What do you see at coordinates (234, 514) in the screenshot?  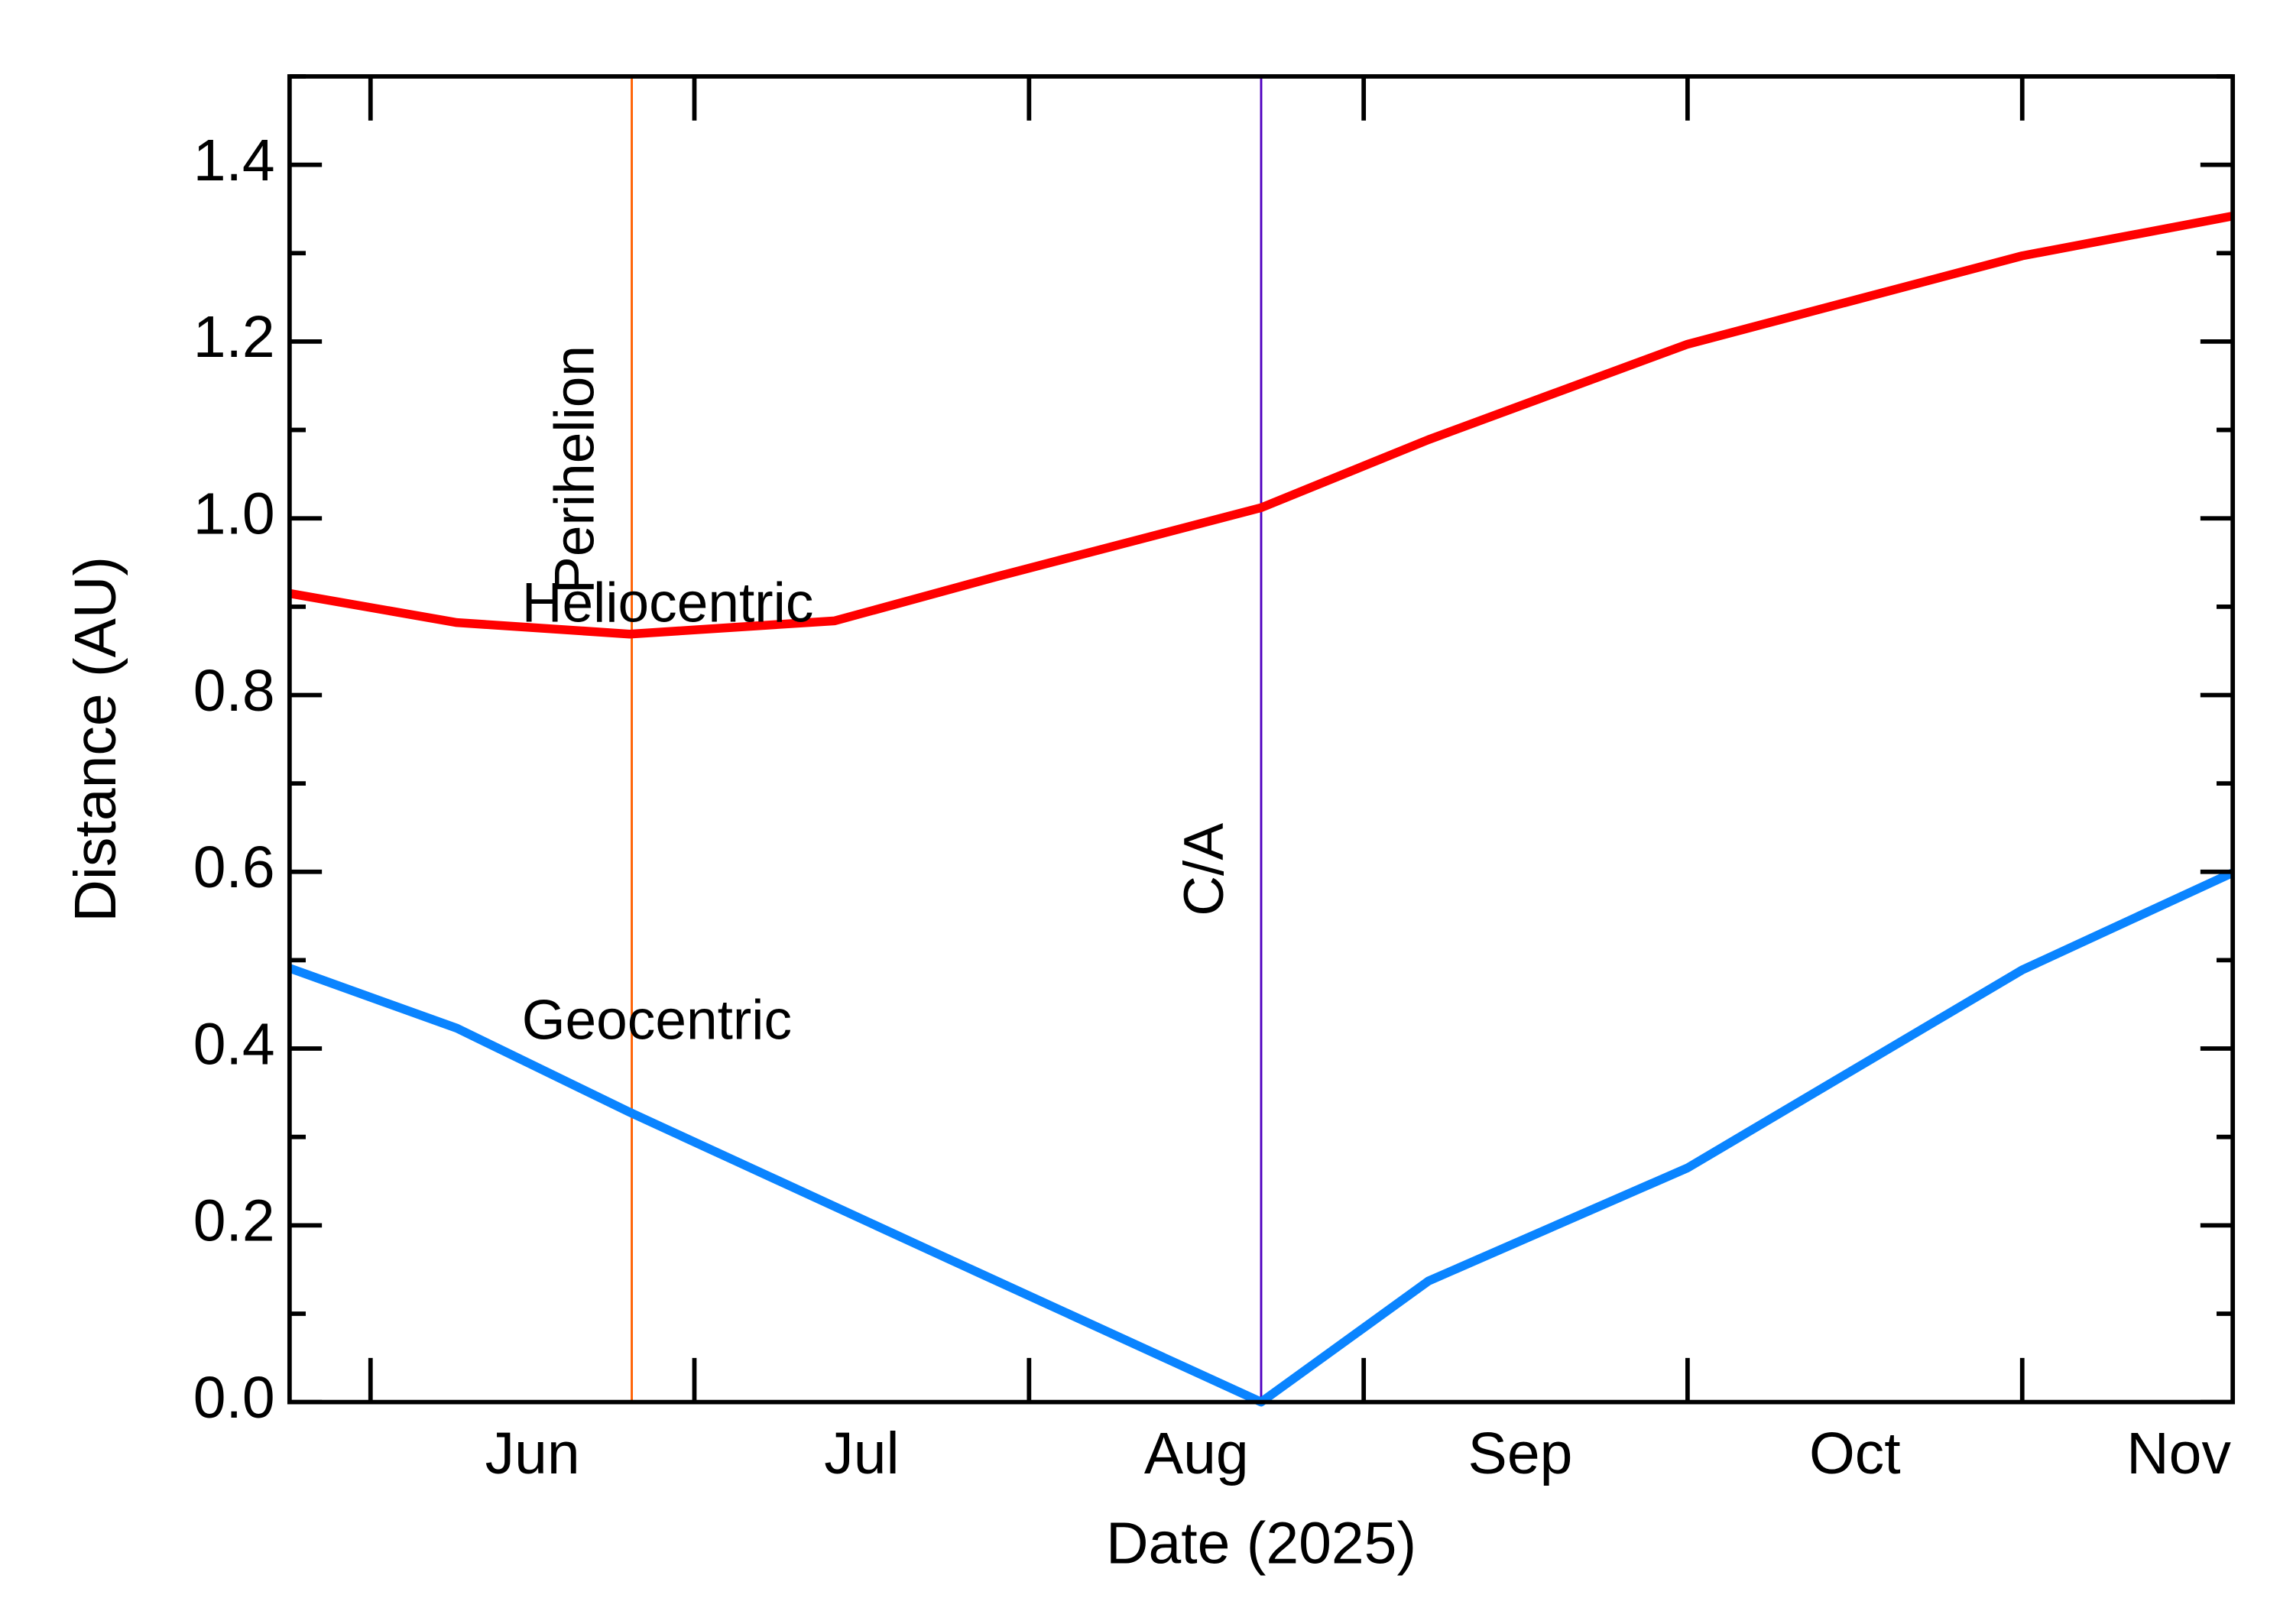 I see `y-tick-label: 1.0` at bounding box center [234, 514].